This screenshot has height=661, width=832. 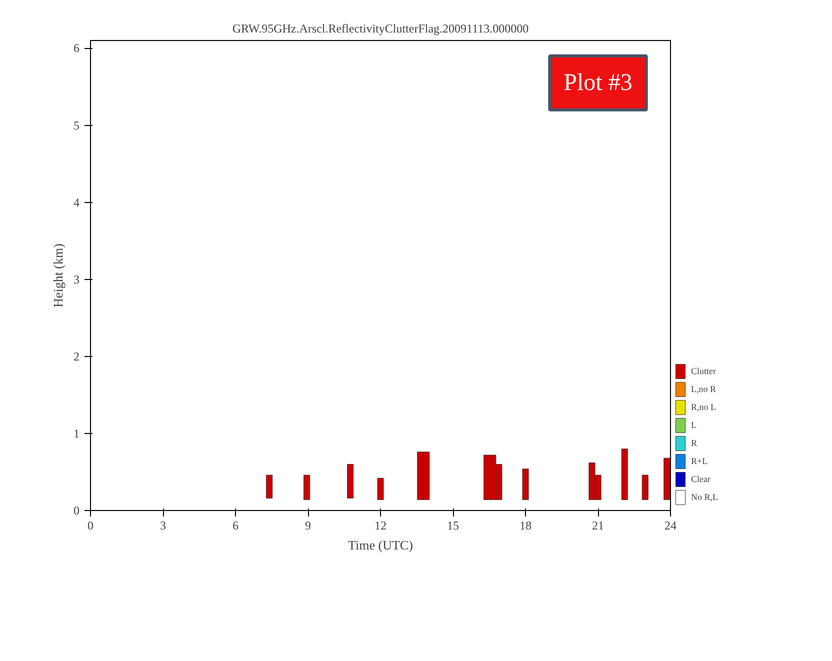 What do you see at coordinates (380, 29) in the screenshot?
I see `chart-title: GRW.95GHz.Arscl.ReflectivityClutterFlag.20091113.000000` at bounding box center [380, 29].